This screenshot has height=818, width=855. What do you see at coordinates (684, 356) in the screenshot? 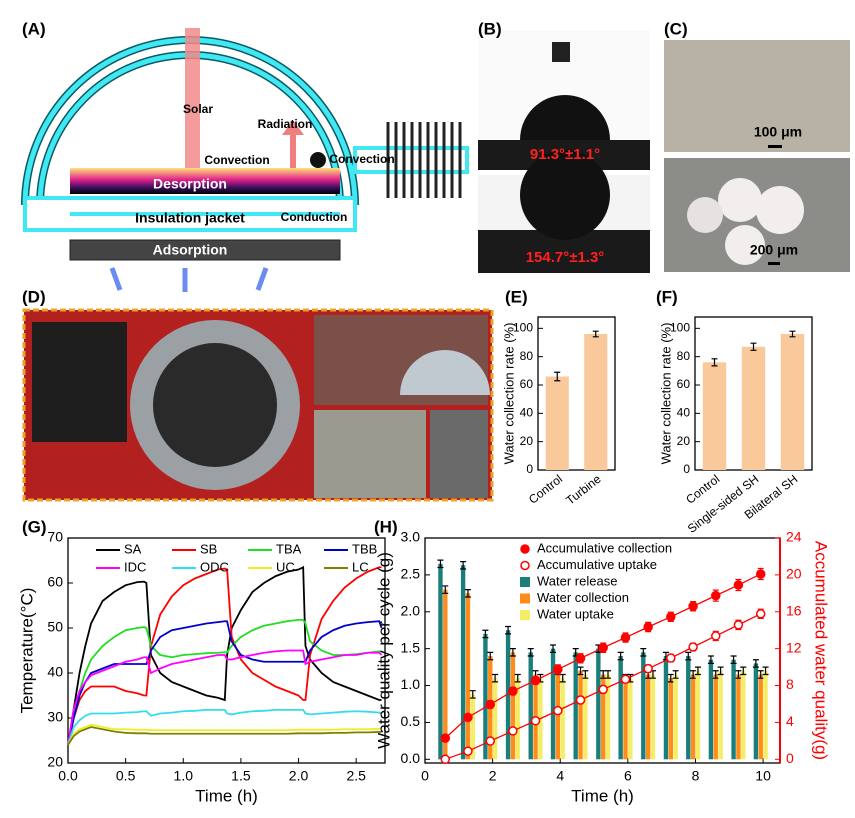
I see `y-tick-label: 80` at bounding box center [684, 356].